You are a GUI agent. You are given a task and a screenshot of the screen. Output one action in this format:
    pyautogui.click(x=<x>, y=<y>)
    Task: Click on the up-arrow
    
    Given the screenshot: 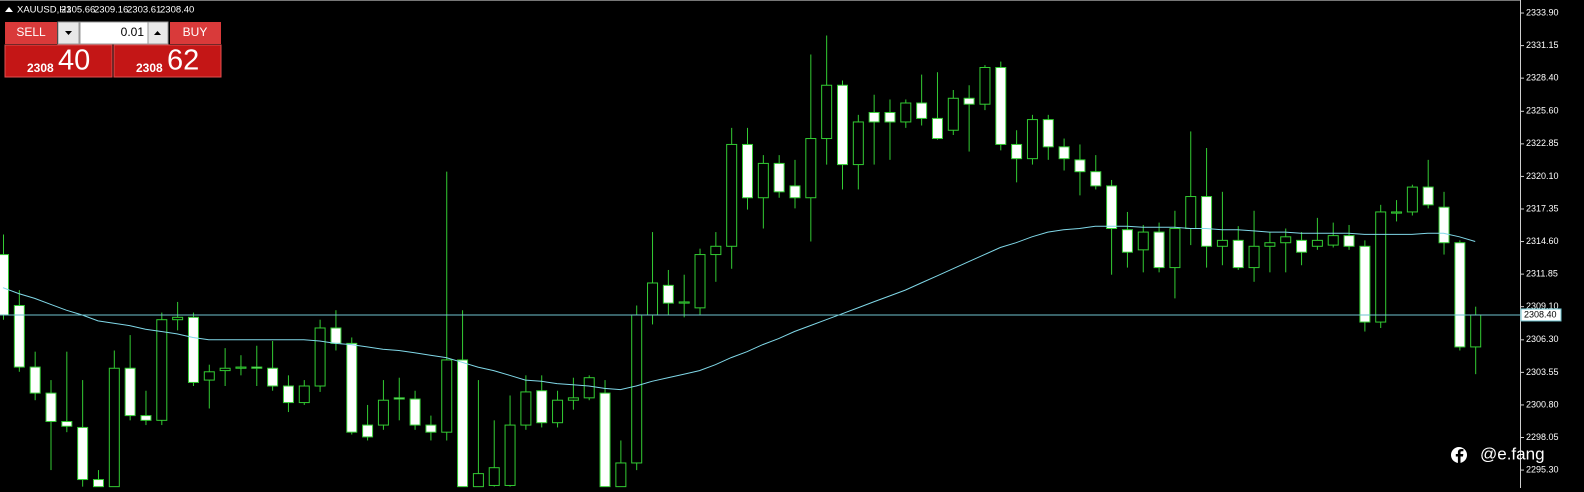 What is the action you would take?
    pyautogui.click(x=157, y=33)
    